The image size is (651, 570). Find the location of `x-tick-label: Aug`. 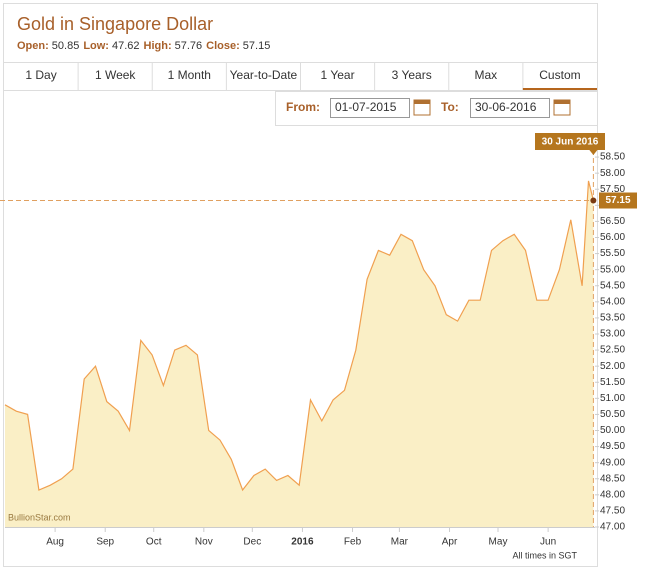

x-tick-label: Aug is located at coordinates (55, 542).